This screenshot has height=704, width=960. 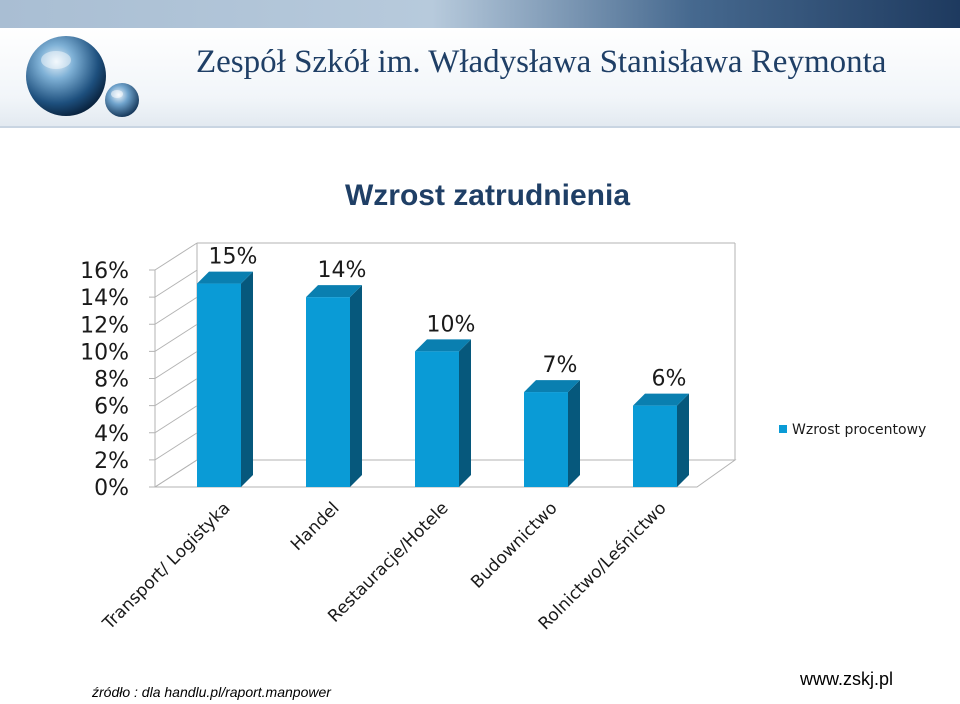 I want to click on y-tick-label: 8%, so click(x=111, y=380).